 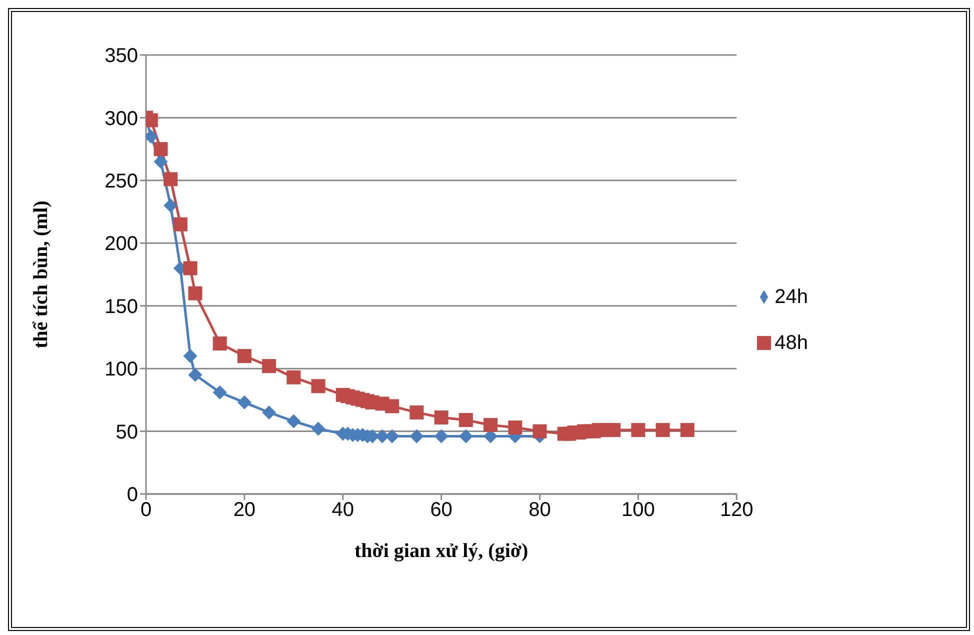 What do you see at coordinates (441, 510) in the screenshot?
I see `x-tick-label: 60` at bounding box center [441, 510].